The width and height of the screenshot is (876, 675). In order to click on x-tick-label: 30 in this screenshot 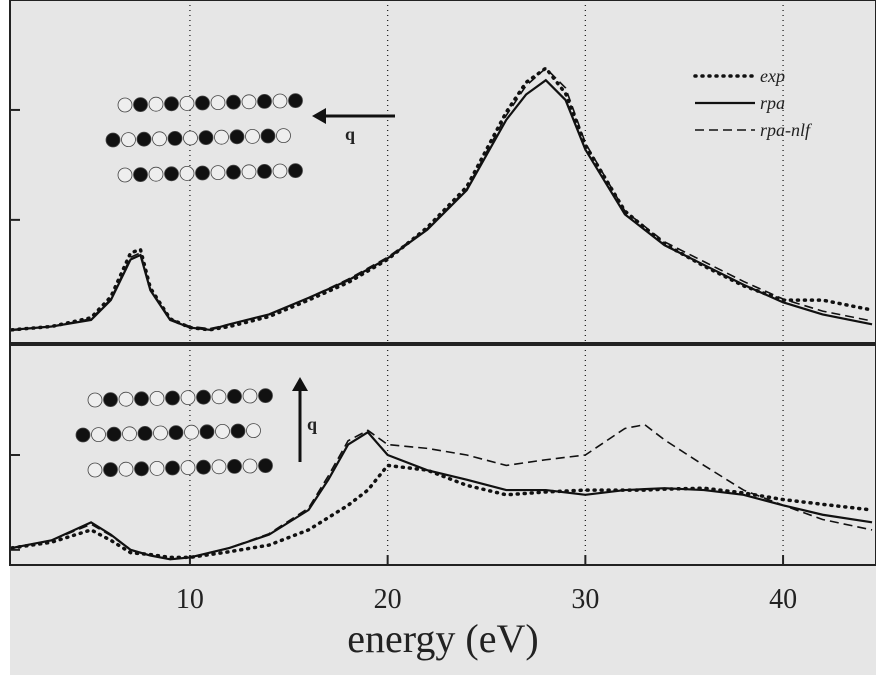, I will do `click(585, 599)`.